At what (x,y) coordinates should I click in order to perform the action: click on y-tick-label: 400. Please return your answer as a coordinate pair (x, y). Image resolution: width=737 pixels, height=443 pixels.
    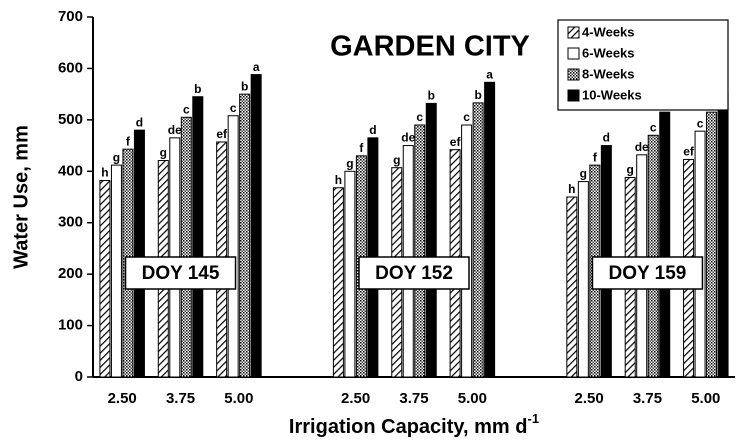
    Looking at the image, I should click on (70, 170).